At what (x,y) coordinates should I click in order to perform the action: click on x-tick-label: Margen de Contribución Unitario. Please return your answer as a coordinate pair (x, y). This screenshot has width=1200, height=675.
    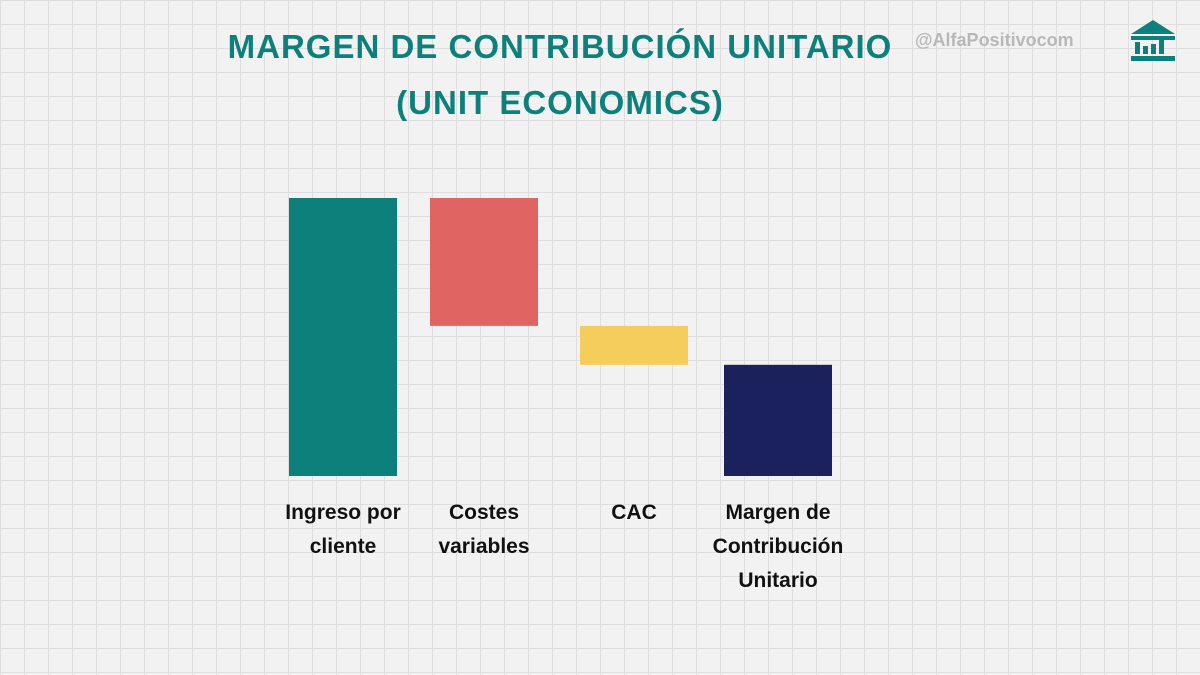
    Looking at the image, I should click on (778, 546).